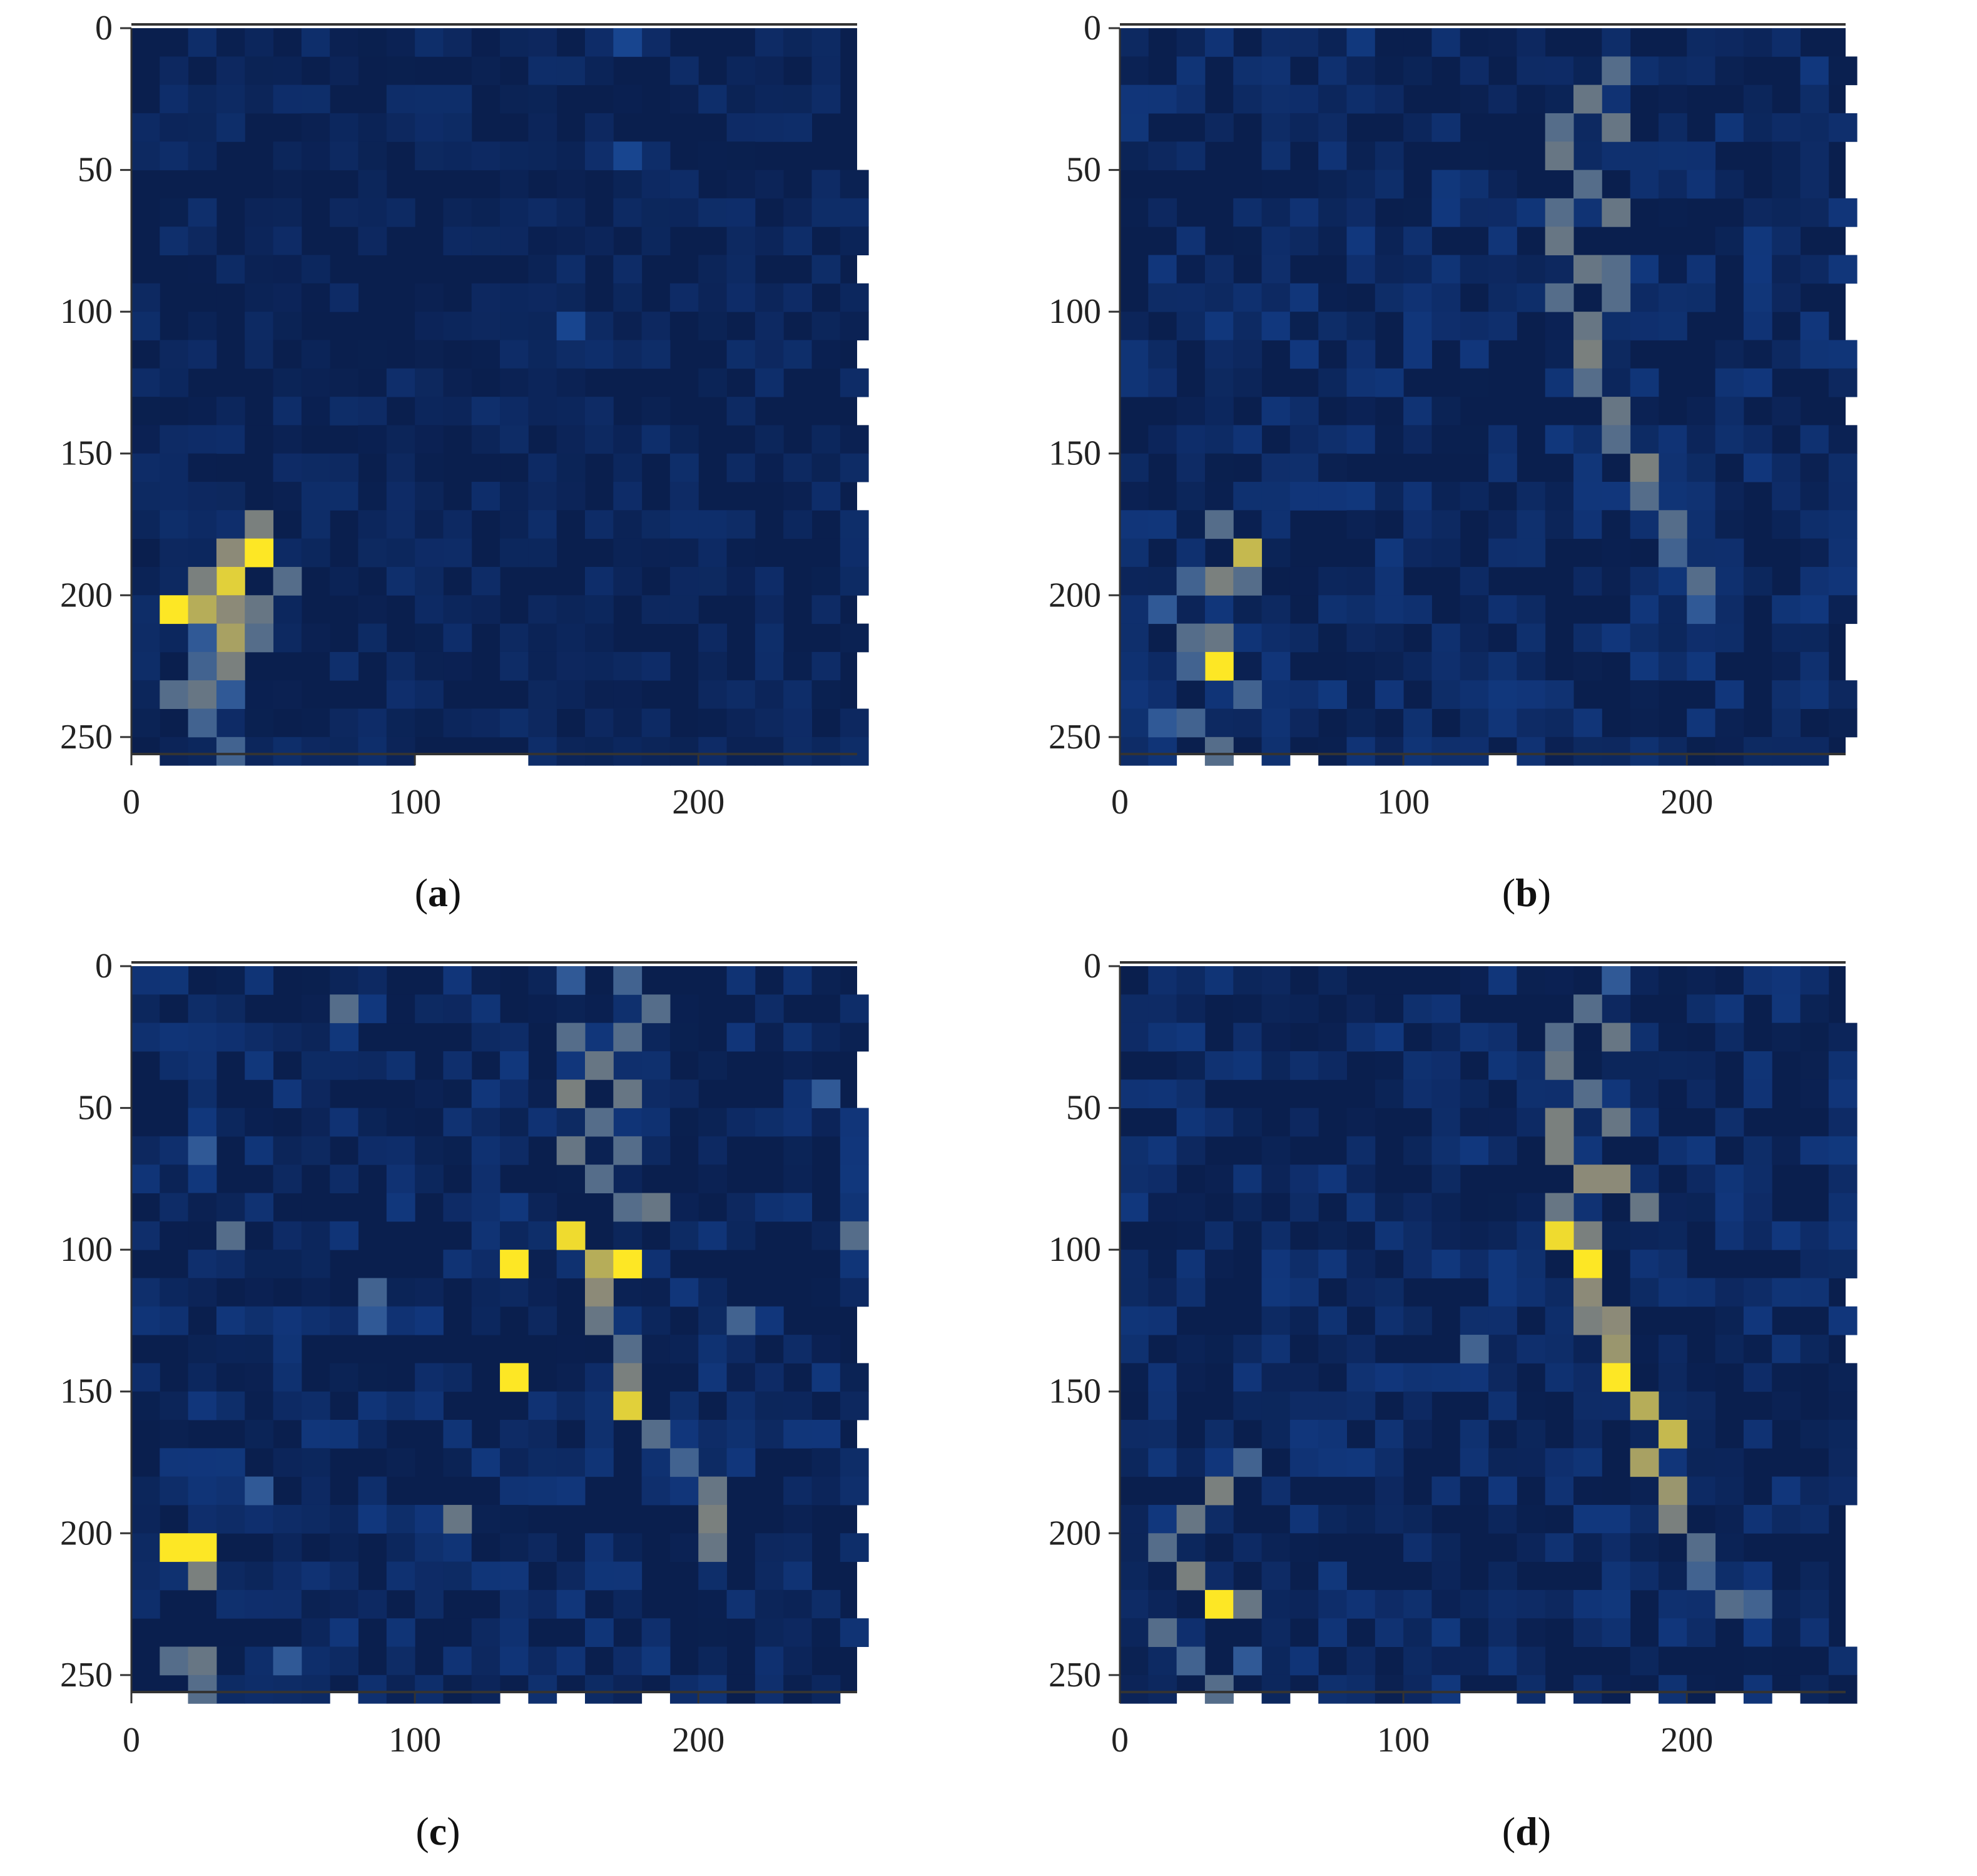 The width and height of the screenshot is (1977, 1876). I want to click on x-tick-label: 0, so click(1120, 803).